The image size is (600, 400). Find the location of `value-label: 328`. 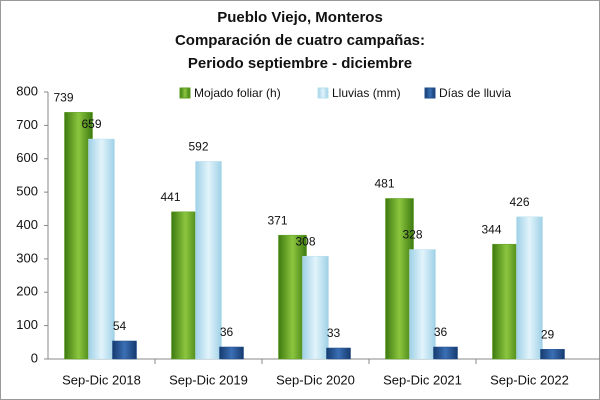

value-label: 328 is located at coordinates (412, 235).